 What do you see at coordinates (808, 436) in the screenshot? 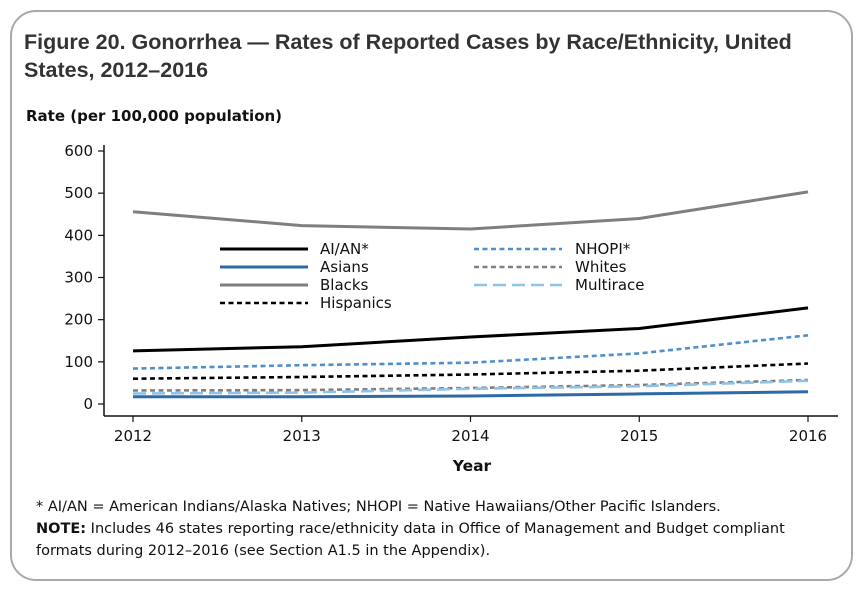
I see `x-tick-label: 2016` at bounding box center [808, 436].